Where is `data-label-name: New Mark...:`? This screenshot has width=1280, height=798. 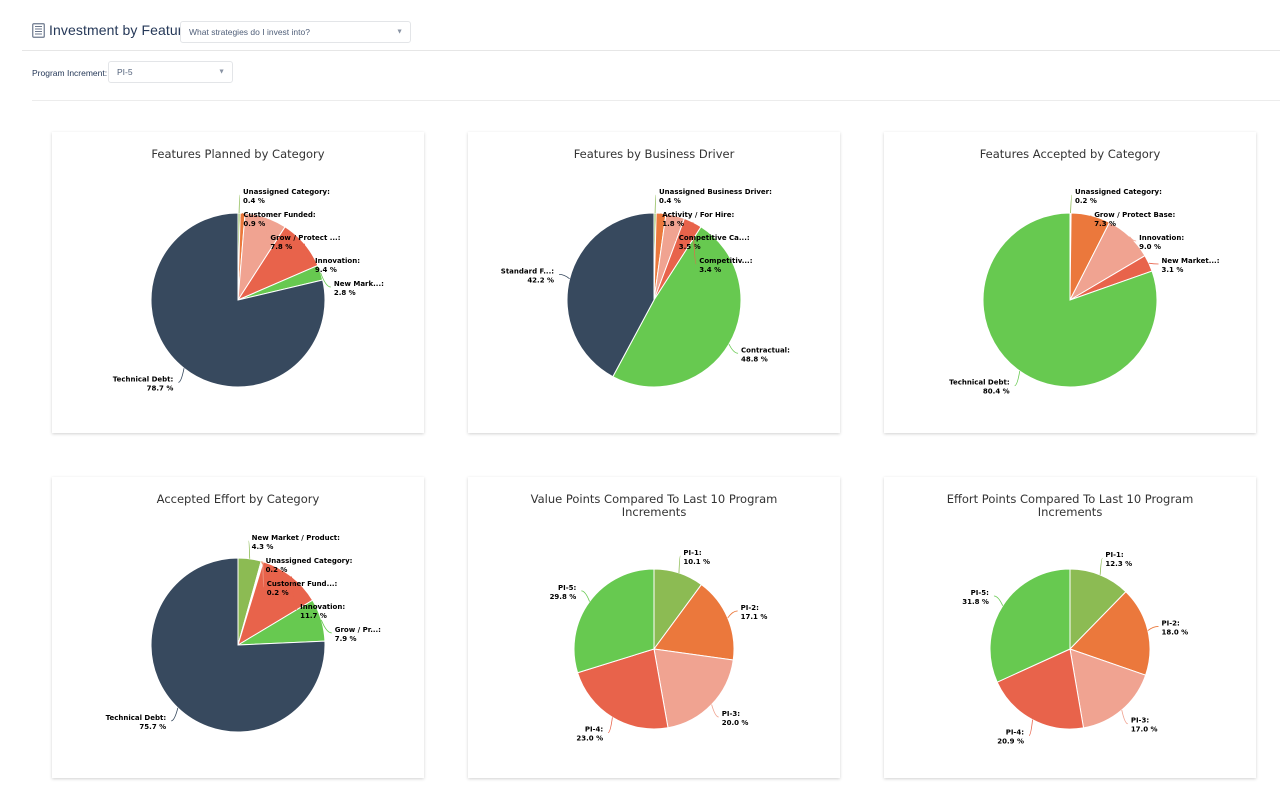
data-label-name: New Mark...: is located at coordinates (359, 284).